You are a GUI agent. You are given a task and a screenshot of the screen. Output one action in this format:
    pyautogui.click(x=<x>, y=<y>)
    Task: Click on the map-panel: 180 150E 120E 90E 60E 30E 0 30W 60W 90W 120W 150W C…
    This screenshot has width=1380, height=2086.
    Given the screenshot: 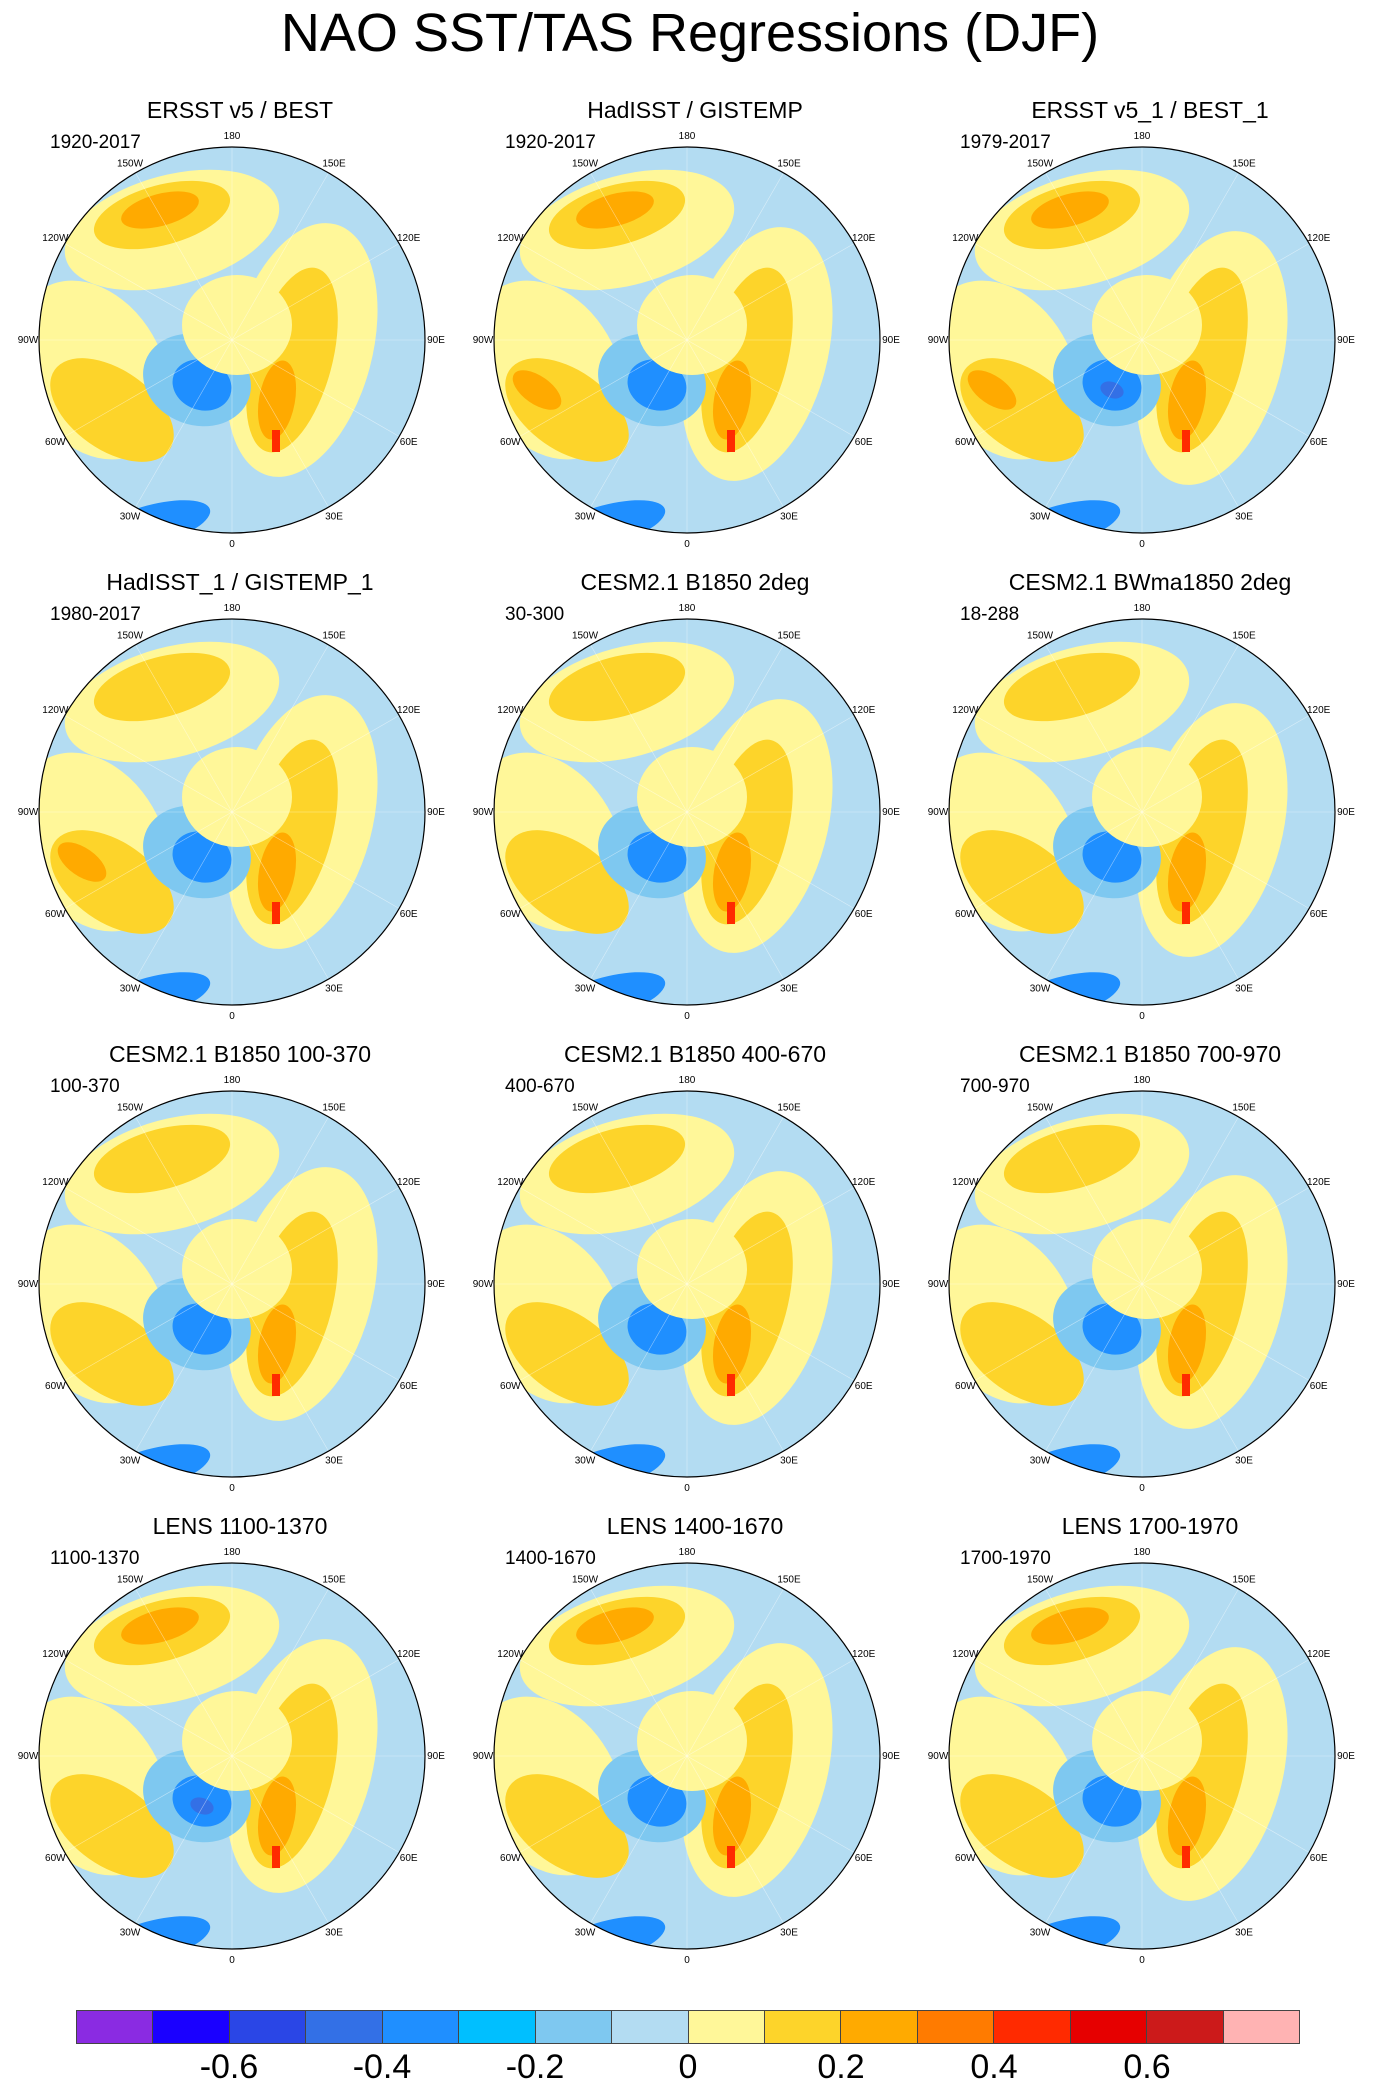 What is the action you would take?
    pyautogui.click(x=240, y=1275)
    